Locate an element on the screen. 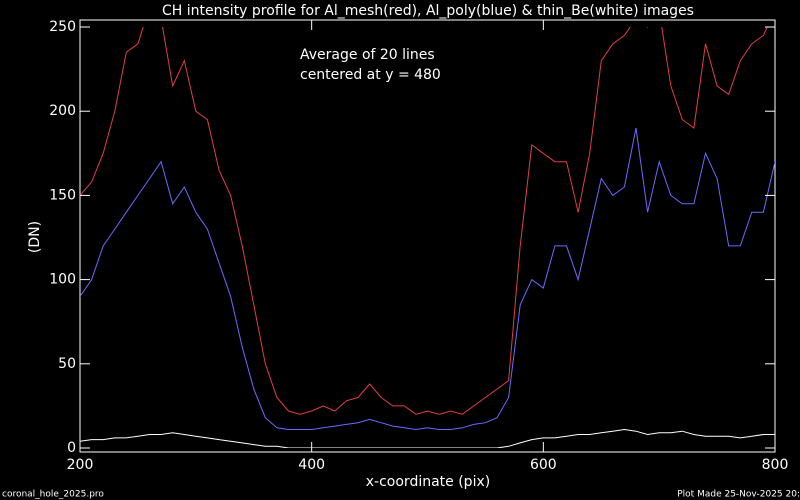 Image resolution: width=800 pixels, height=500 pixels. y-tick-label: 50 is located at coordinates (67, 364).